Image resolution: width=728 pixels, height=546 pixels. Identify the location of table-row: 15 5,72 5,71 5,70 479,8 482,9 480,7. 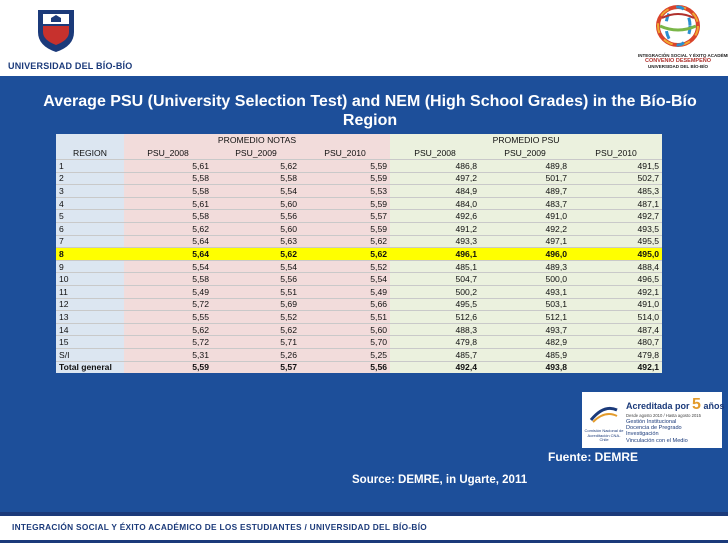
(359, 342).